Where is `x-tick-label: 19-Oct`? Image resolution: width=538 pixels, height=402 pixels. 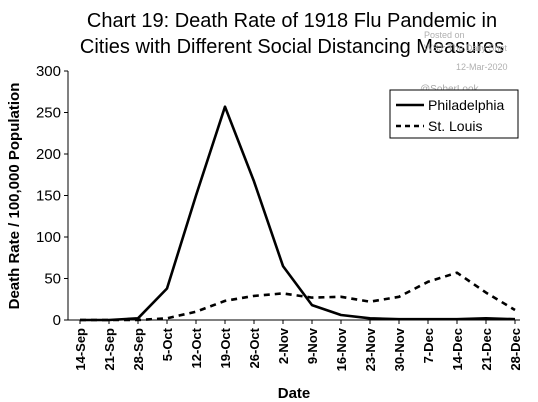 x-tick-label: 19-Oct is located at coordinates (225, 347).